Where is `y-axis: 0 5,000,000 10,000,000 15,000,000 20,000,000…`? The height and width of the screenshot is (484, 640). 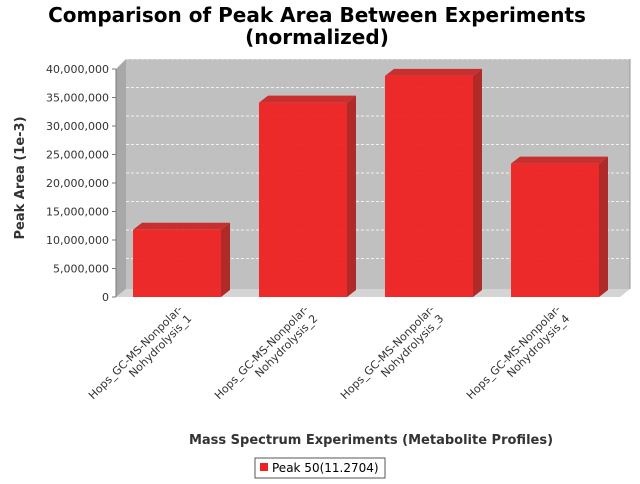
y-axis: 0 5,000,000 10,000,000 15,000,000 20,000,000… is located at coordinates (81, 183).